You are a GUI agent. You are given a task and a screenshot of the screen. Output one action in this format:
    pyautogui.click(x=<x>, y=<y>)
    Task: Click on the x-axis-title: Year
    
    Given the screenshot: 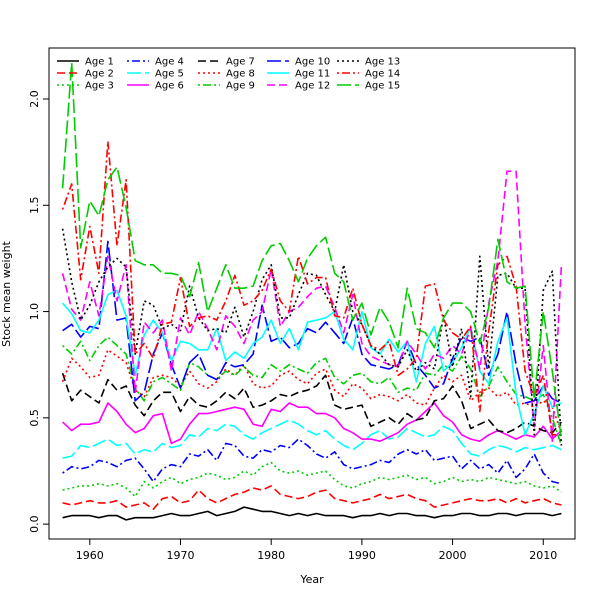 What is the action you would take?
    pyautogui.click(x=311, y=579)
    